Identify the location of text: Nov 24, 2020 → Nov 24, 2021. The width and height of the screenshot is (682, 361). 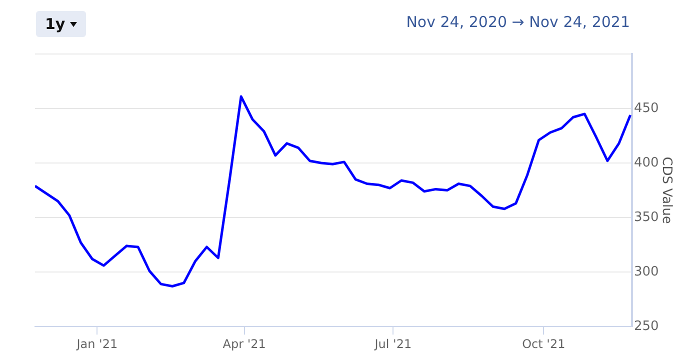
(518, 22).